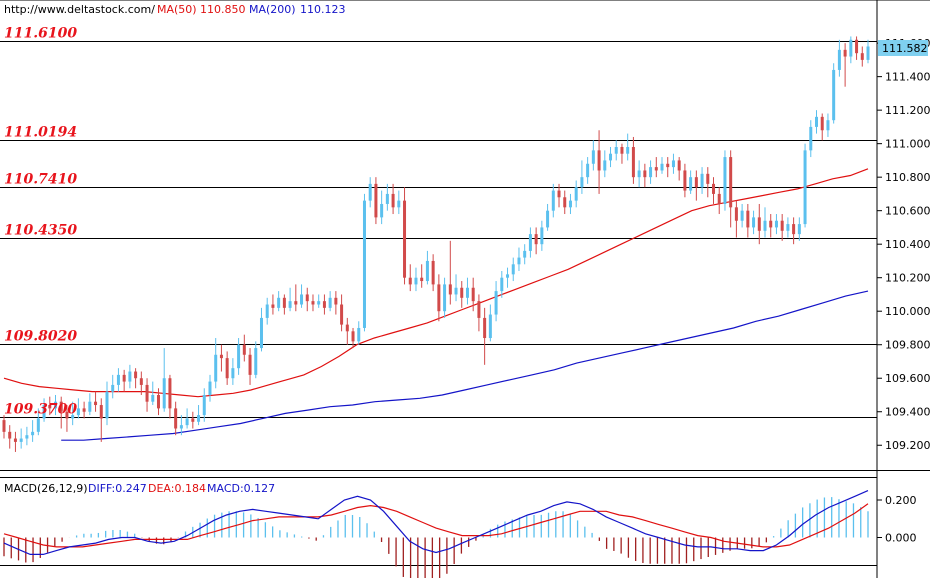  I want to click on macd-diff-label: DIFF:0.247, so click(117, 488).